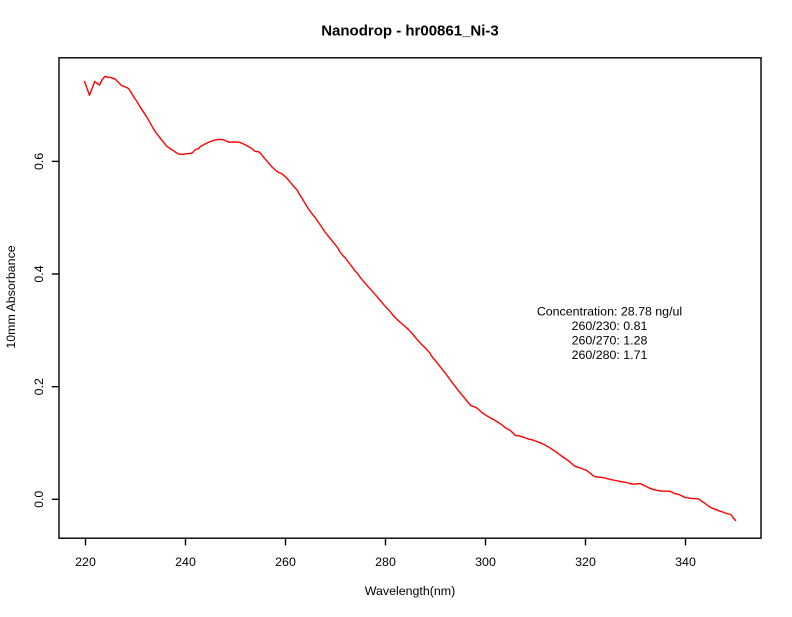 Image resolution: width=792 pixels, height=617 pixels. Describe the element at coordinates (610, 326) in the screenshot. I see `svg-text: 260/230: 0.81` at that location.